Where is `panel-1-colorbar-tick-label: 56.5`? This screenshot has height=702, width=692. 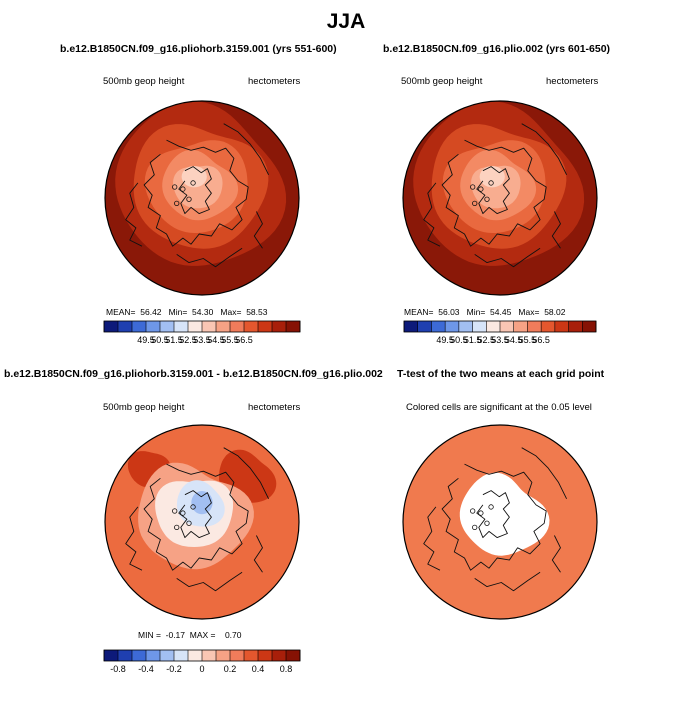
panel-1-colorbar-tick-label: 56.5 is located at coordinates (244, 340).